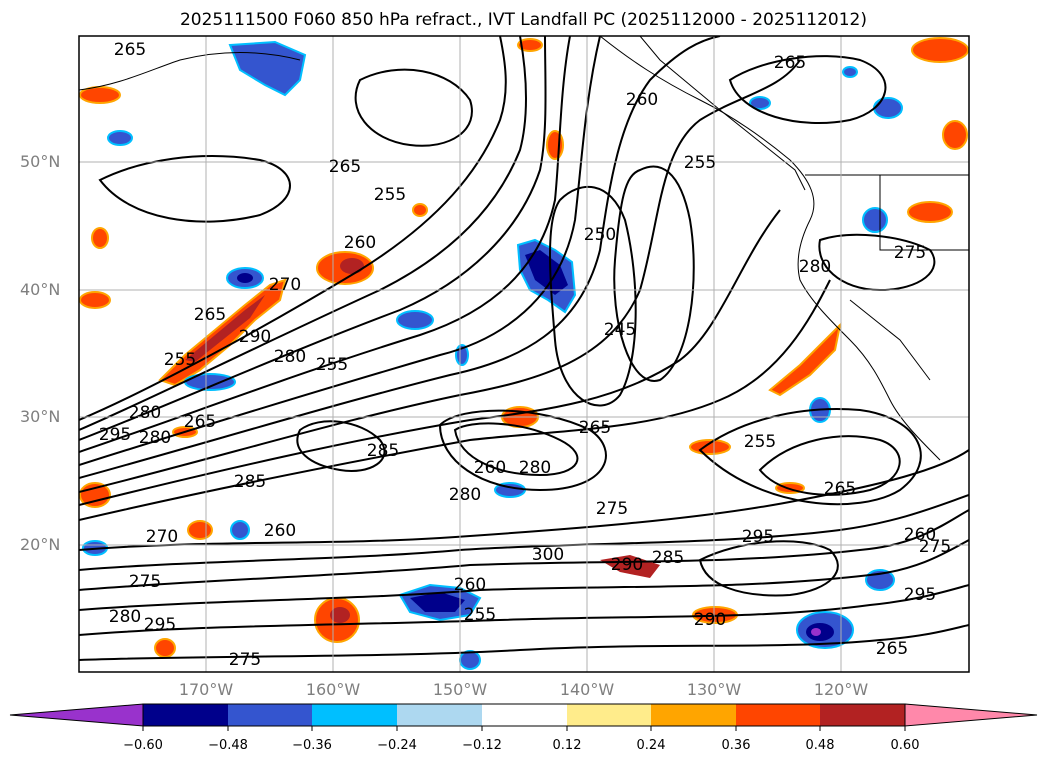 This screenshot has height=765, width=1047. I want to click on colorbar-tick-label: −0.60, so click(143, 745).